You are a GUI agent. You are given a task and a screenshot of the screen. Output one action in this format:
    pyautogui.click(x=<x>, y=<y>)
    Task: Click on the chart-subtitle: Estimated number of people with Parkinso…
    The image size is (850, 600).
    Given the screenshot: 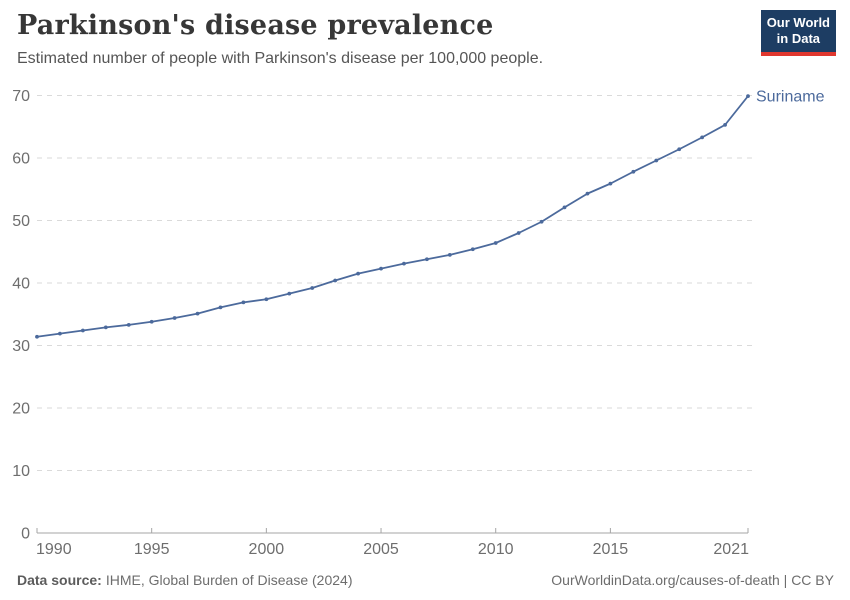 What is the action you would take?
    pyautogui.click(x=280, y=58)
    